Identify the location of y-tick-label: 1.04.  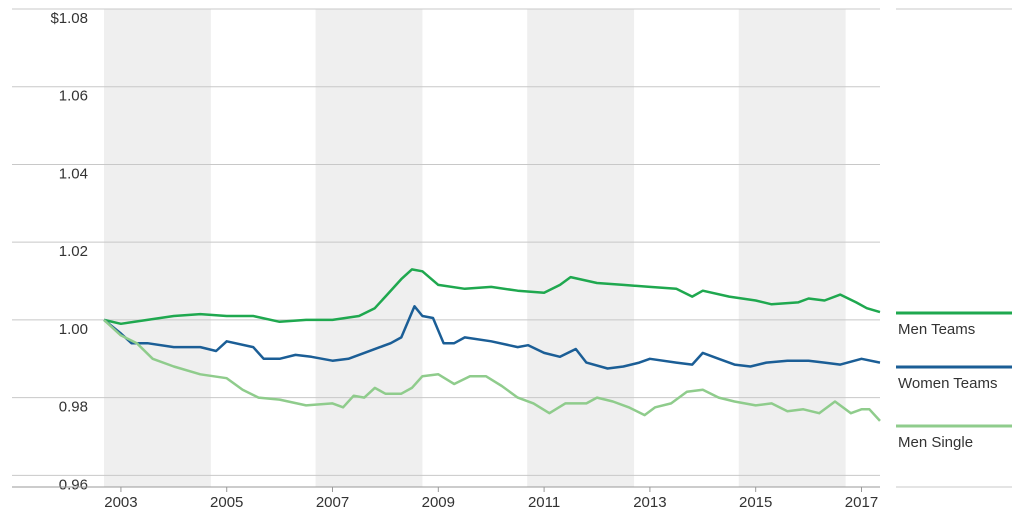
(73, 173).